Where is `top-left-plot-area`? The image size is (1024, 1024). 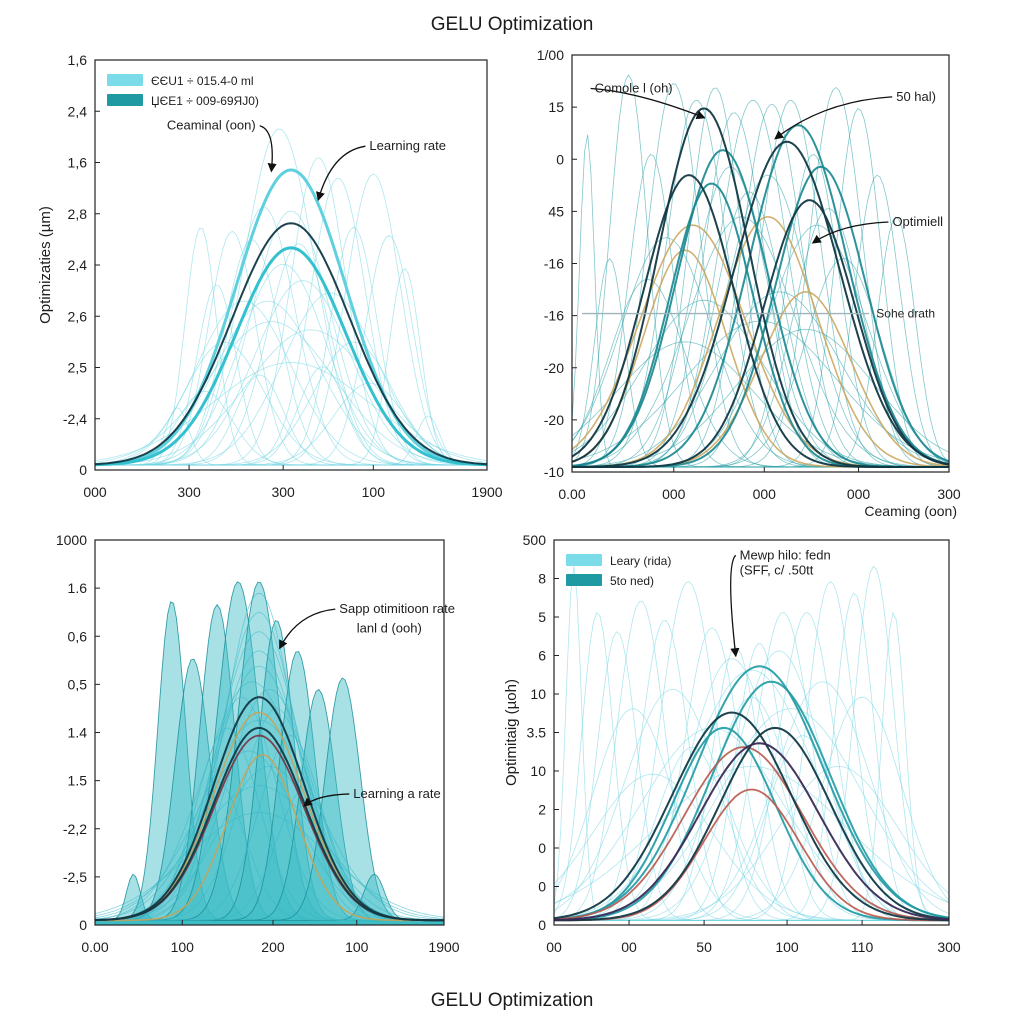
top-left-plot-area is located at coordinates (291, 297).